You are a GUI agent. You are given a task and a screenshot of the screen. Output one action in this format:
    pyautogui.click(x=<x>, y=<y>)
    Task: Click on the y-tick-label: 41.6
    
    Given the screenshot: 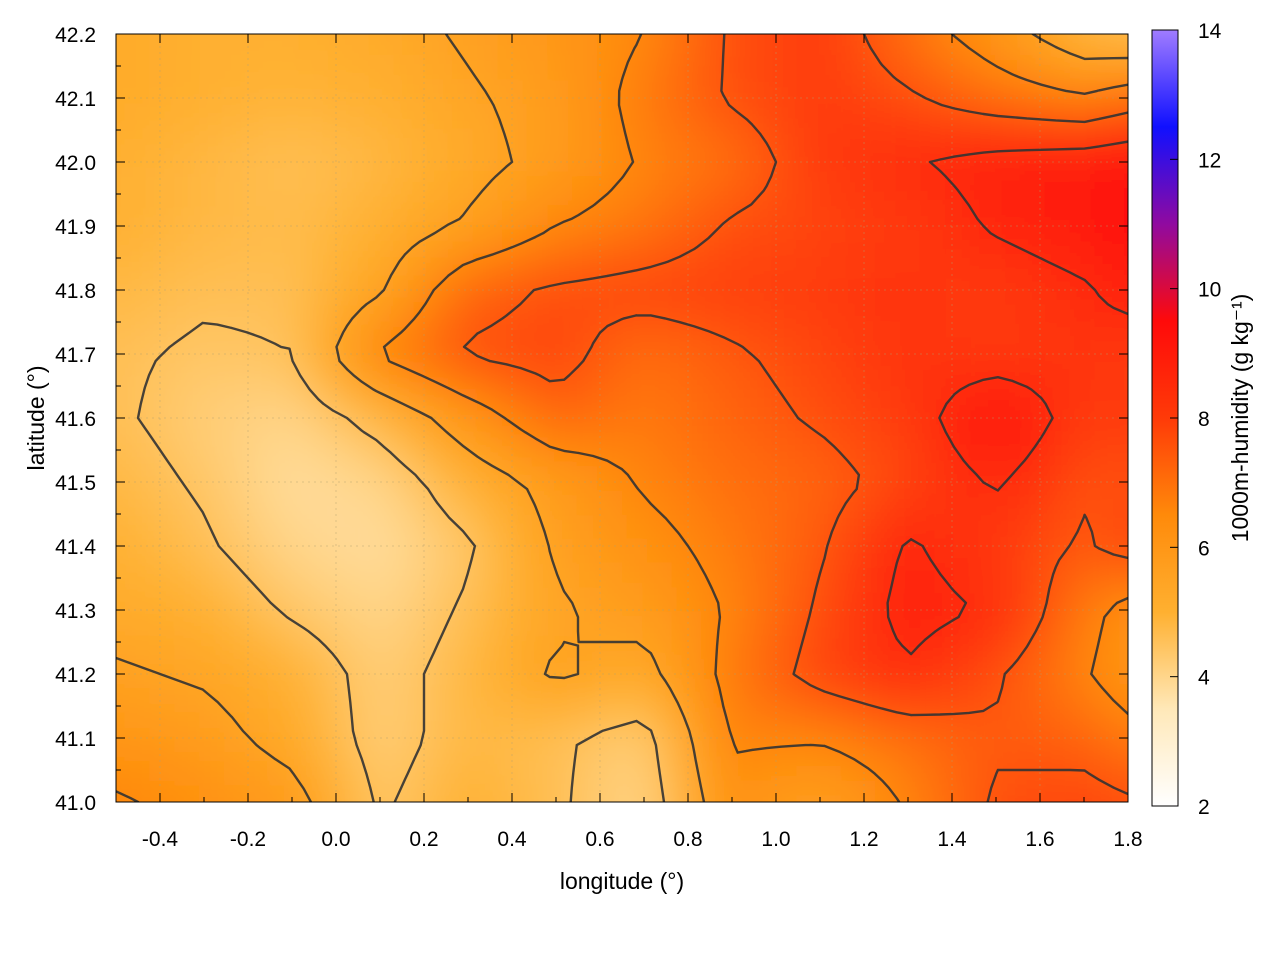 What is the action you would take?
    pyautogui.click(x=75, y=419)
    